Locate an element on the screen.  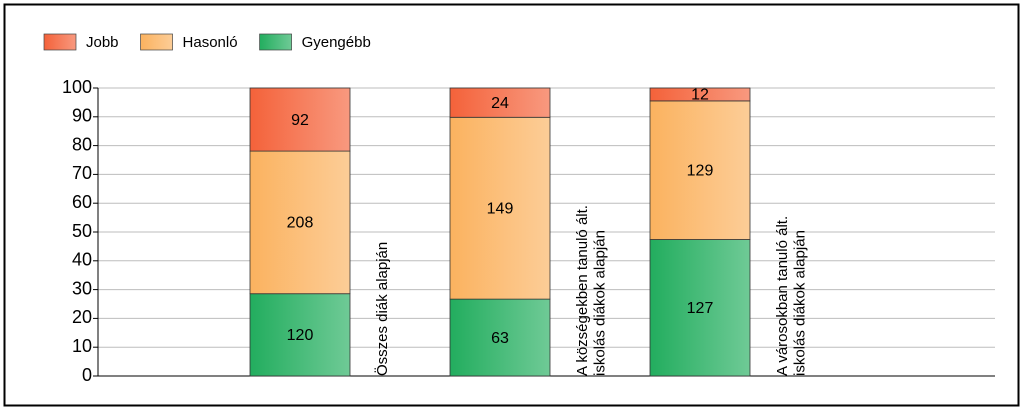
data-label: 208 is located at coordinates (300, 223).